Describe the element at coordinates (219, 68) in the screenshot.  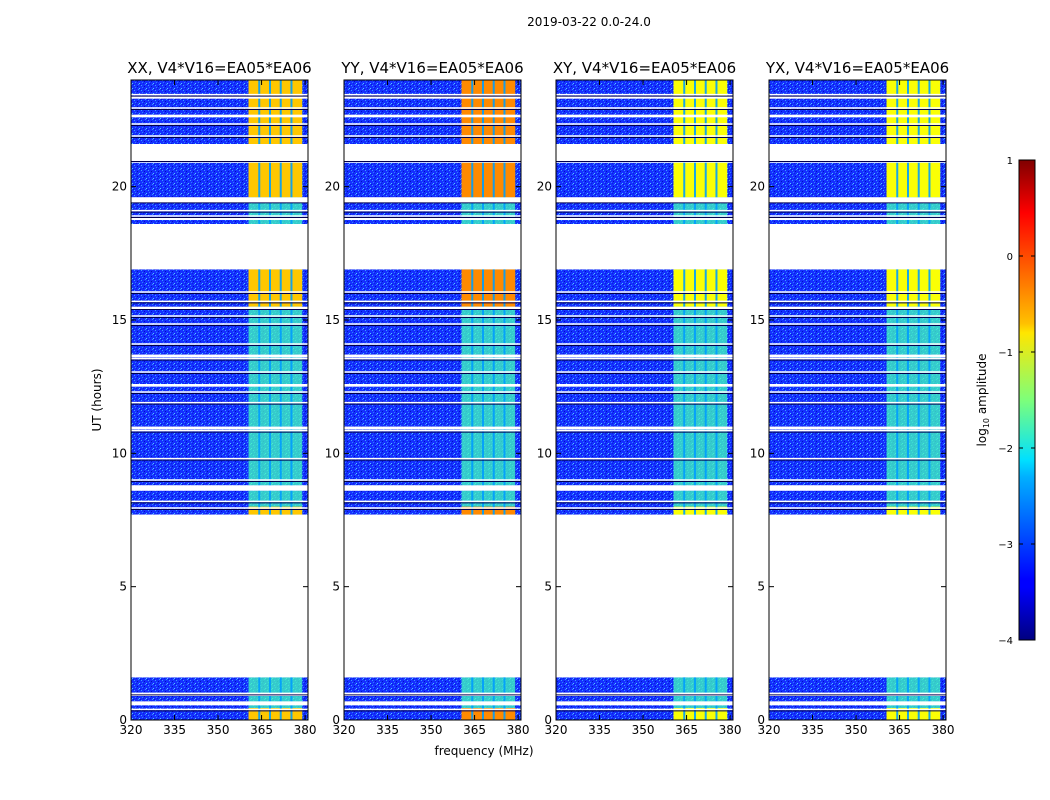
I see `panel-title: XX, V4*V16=EA05*EA06` at that location.